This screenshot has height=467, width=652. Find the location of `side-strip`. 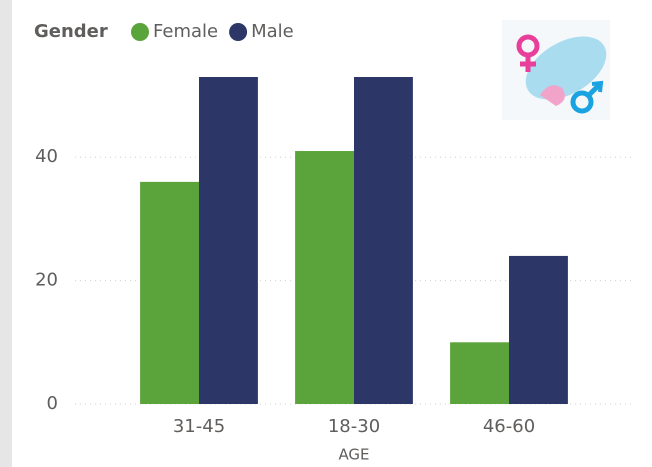

side-strip is located at coordinates (6, 233).